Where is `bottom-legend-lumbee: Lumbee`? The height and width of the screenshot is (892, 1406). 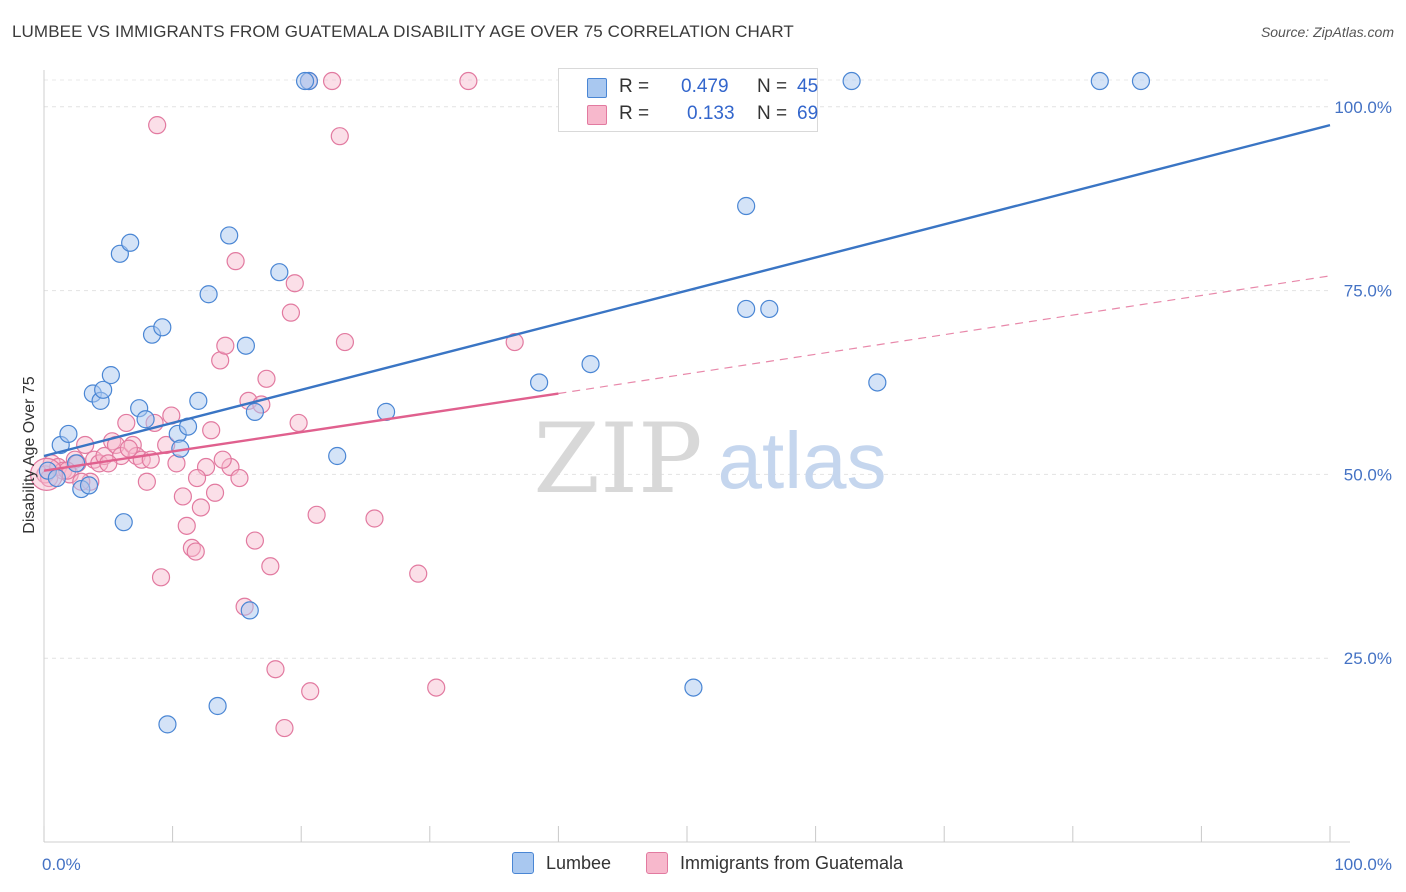 bottom-legend-lumbee: Lumbee is located at coordinates (561, 863).